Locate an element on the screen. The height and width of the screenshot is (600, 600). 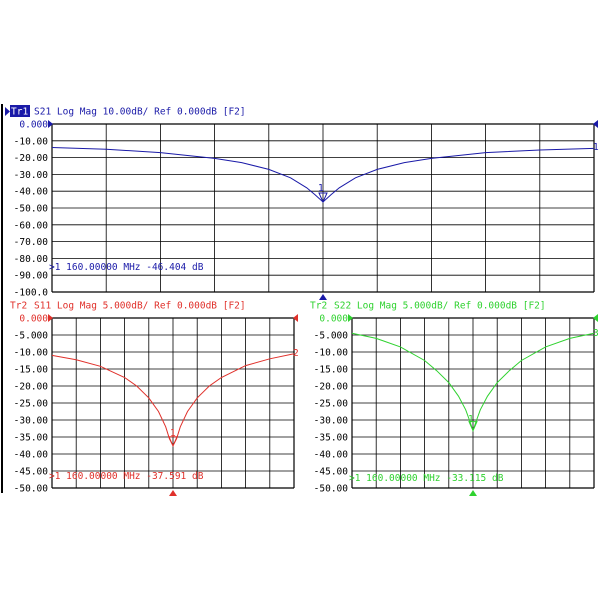
s11-marker-number: 1 is located at coordinates (173, 433).